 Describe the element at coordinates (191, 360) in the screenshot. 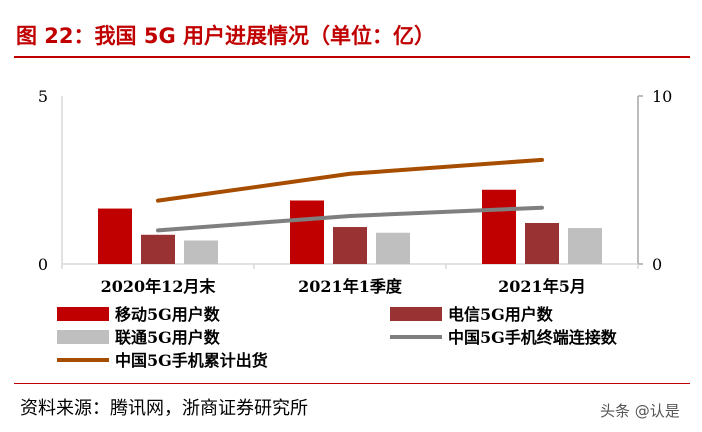

I see `legend-label: 中国5G手机累计出货` at that location.